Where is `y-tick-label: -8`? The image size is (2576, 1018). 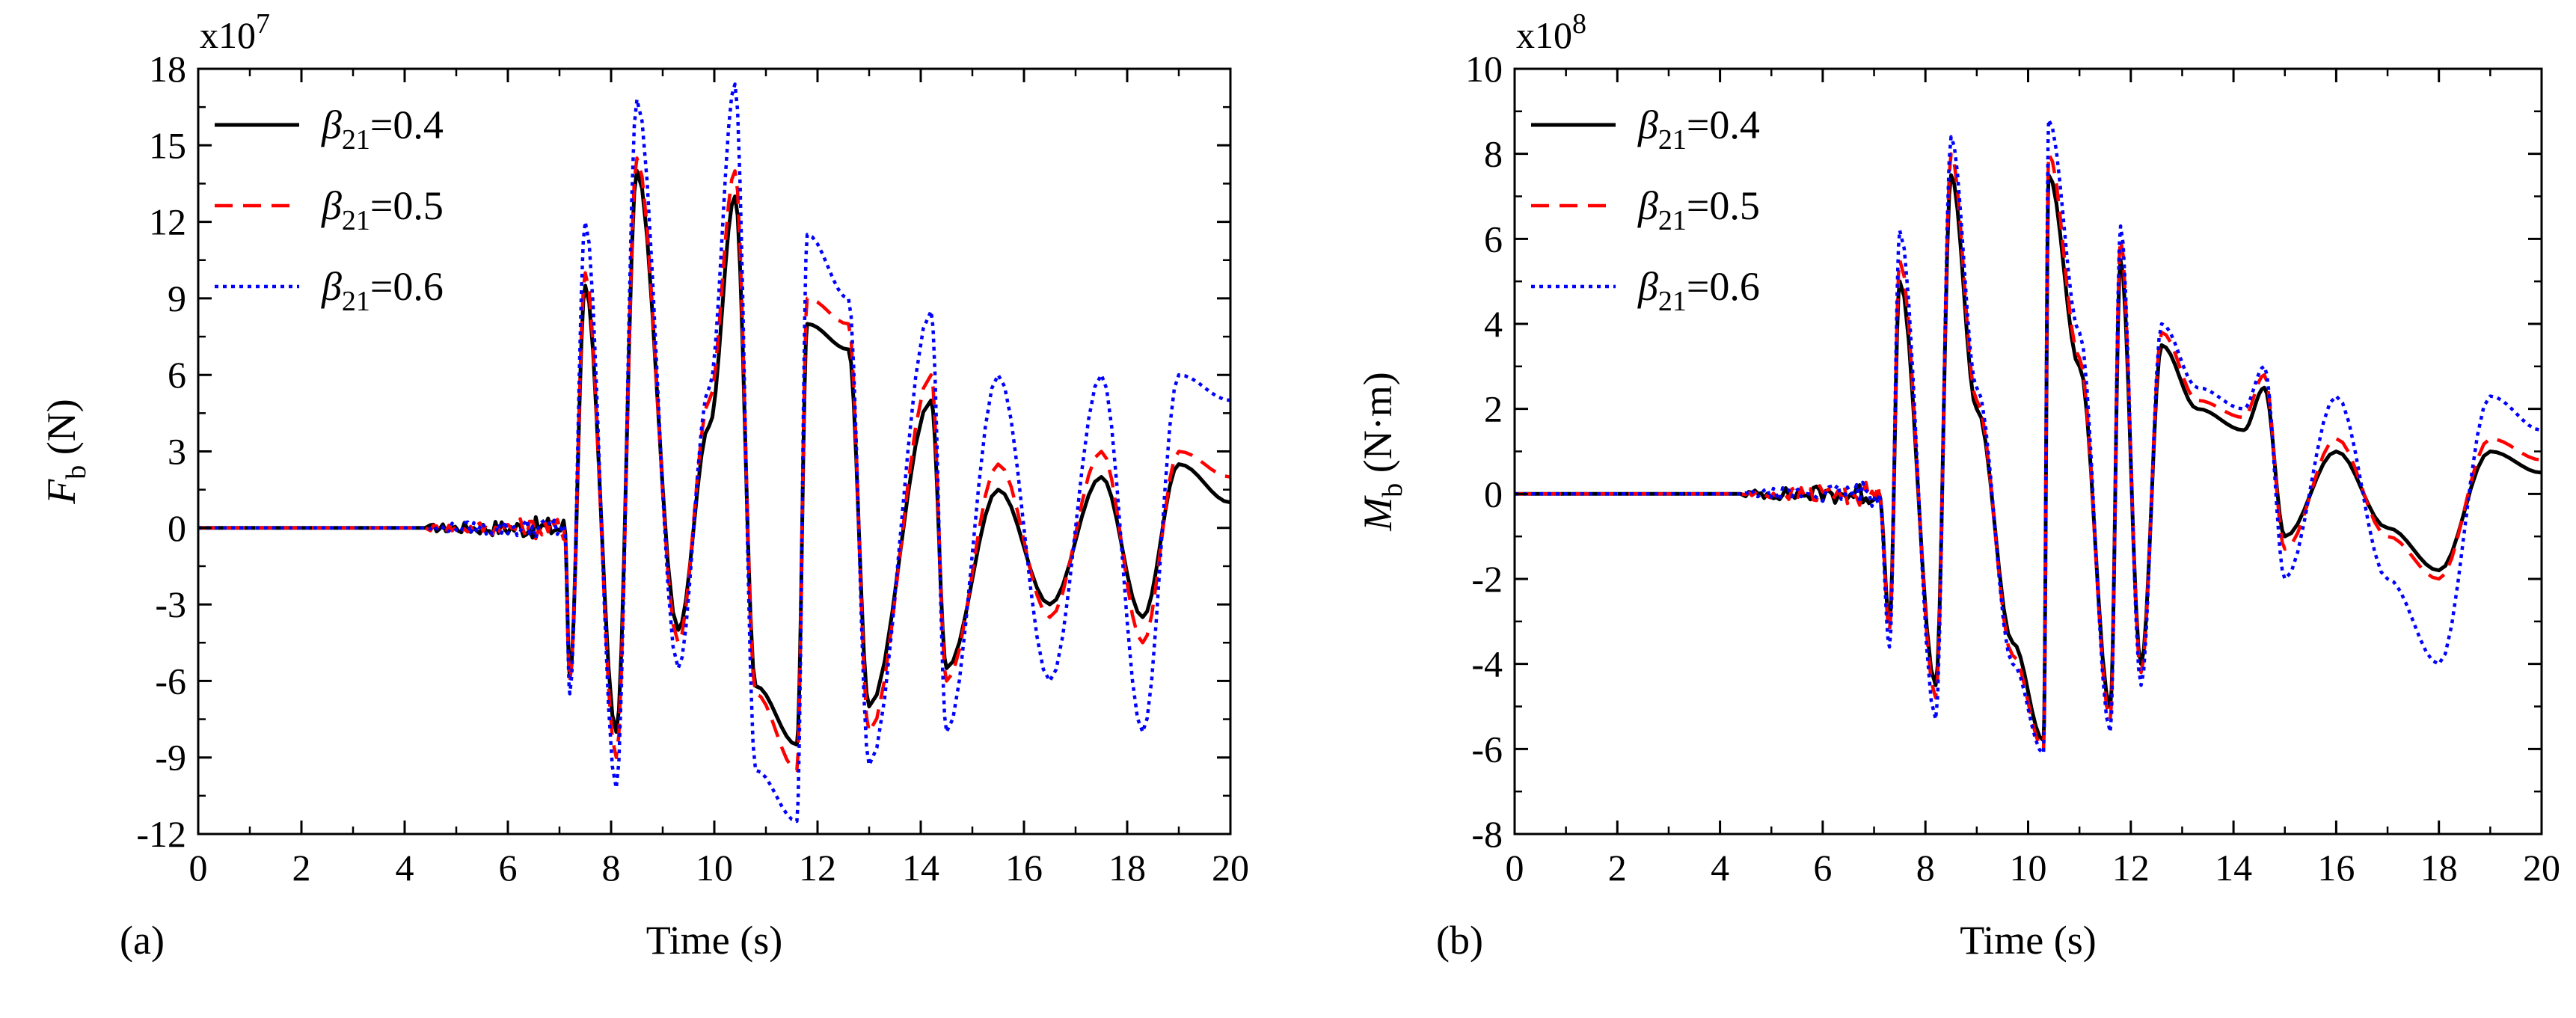
y-tick-label: -8 is located at coordinates (1487, 834).